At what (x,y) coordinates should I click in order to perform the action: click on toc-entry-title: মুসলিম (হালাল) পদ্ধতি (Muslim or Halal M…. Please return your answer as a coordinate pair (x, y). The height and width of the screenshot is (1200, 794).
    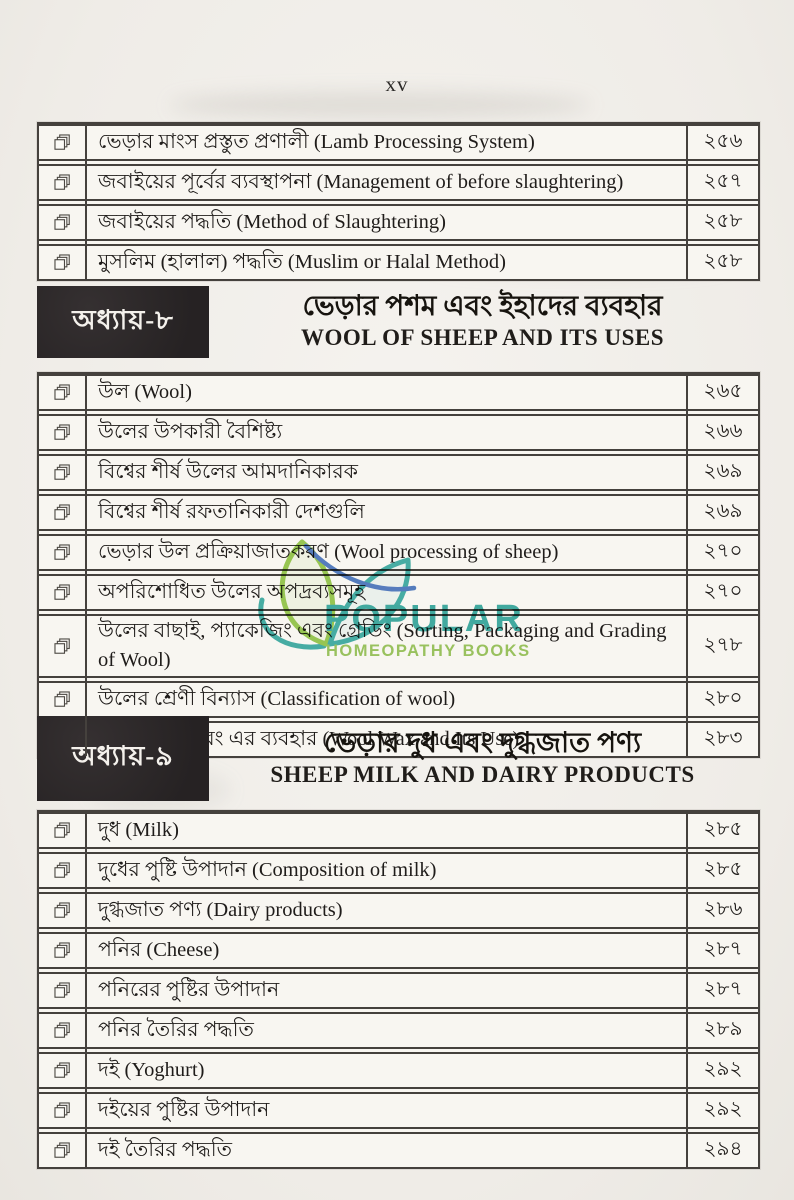
    Looking at the image, I should click on (302, 261).